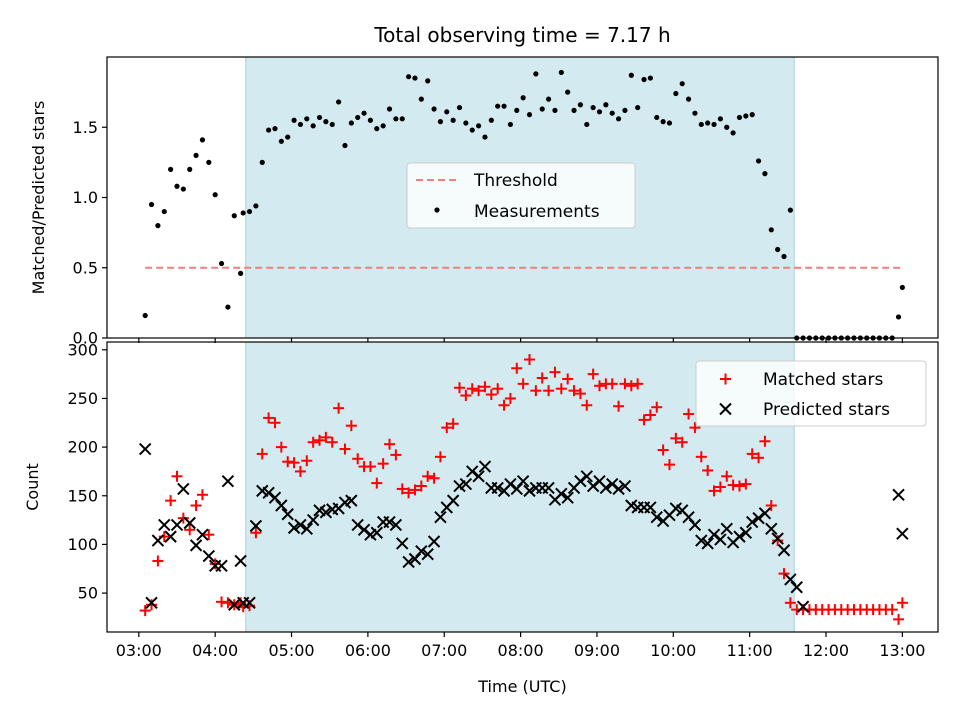 The width and height of the screenshot is (960, 720). What do you see at coordinates (85, 197) in the screenshot?
I see `top-y-tick-label: 1.0` at bounding box center [85, 197].